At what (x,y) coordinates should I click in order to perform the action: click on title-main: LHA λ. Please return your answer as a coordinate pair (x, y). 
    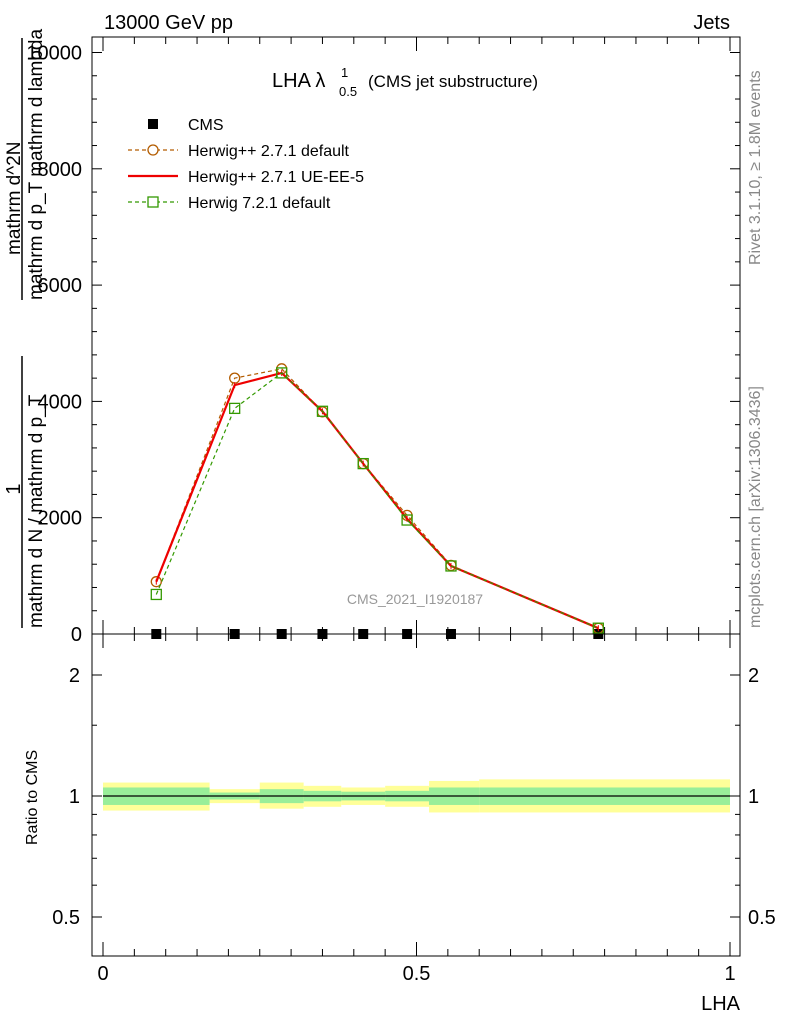
    Looking at the image, I should click on (298, 81).